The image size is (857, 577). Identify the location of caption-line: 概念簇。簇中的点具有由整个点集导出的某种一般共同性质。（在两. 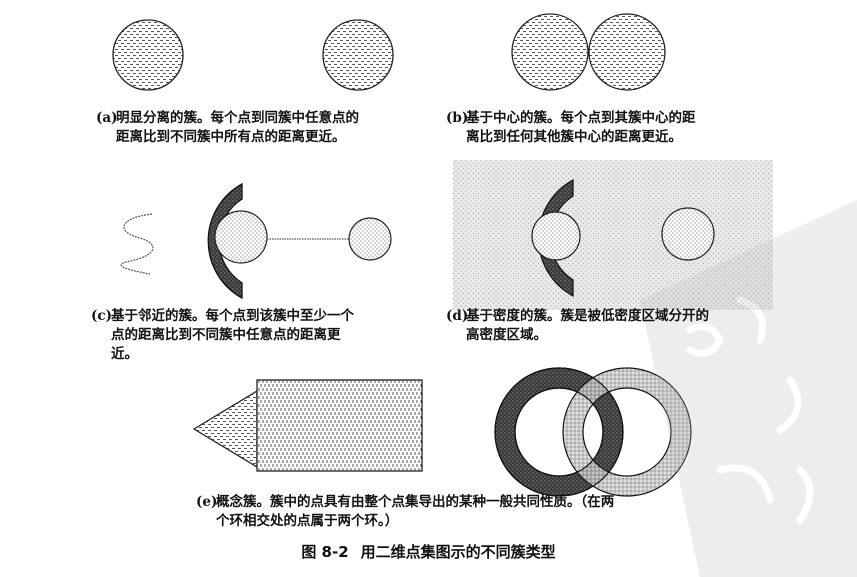
(415, 502).